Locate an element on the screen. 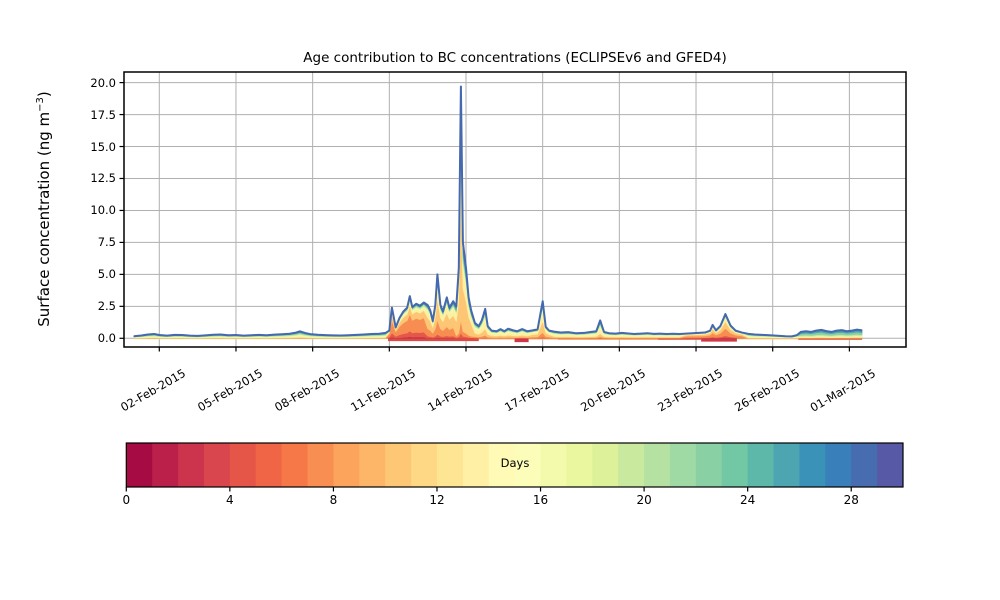  colorbar-tick-label: 12 is located at coordinates (437, 500).